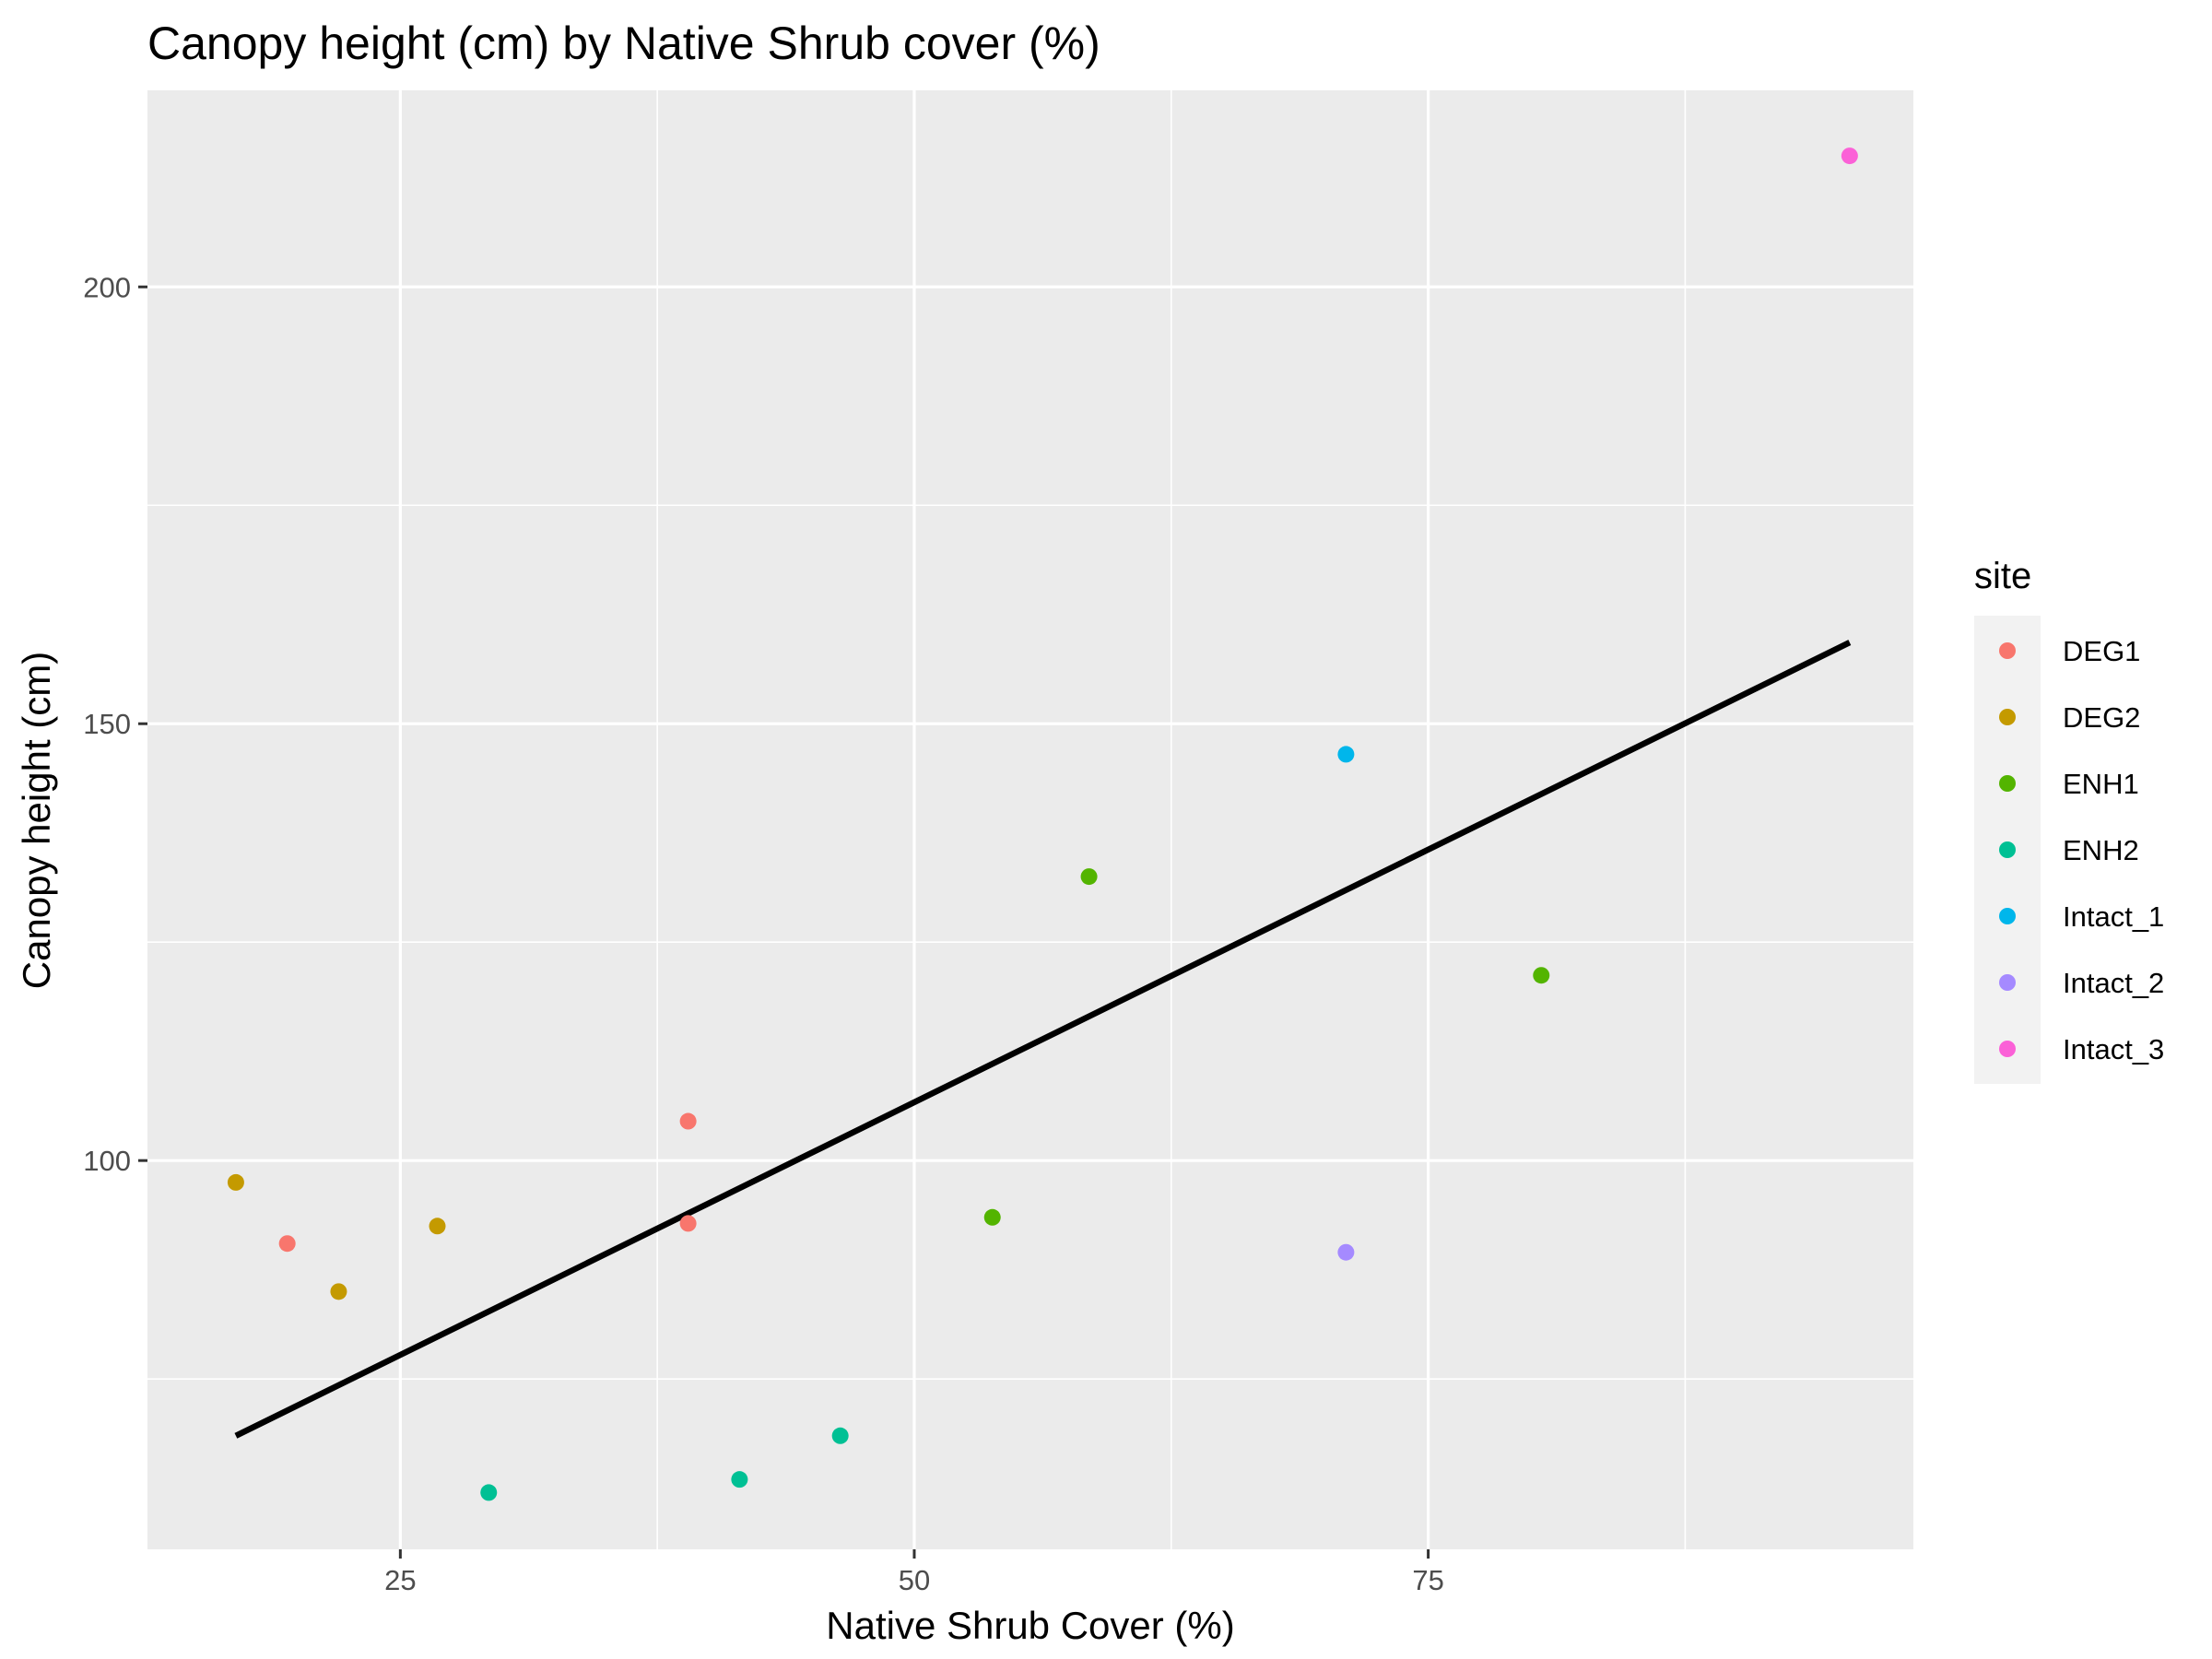 The image size is (2212, 1659). Describe the element at coordinates (1030, 1625) in the screenshot. I see `x-axis-title: Native Shrub Cover (%)` at that location.